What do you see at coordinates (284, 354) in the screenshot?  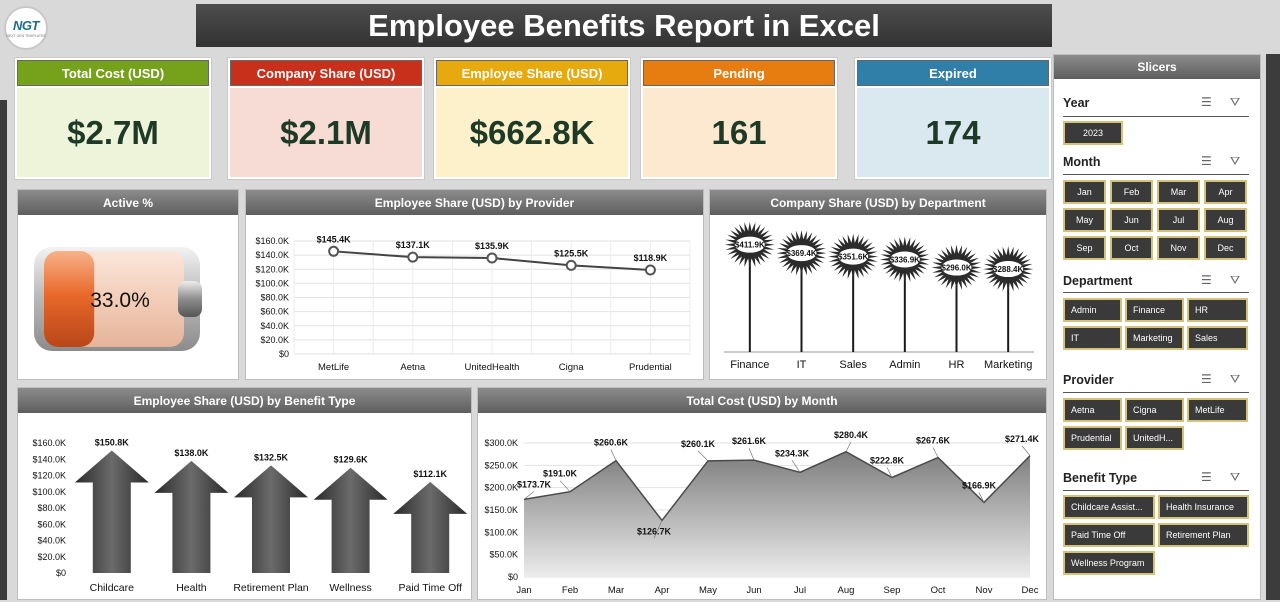 I see `y-tick-label: $0` at bounding box center [284, 354].